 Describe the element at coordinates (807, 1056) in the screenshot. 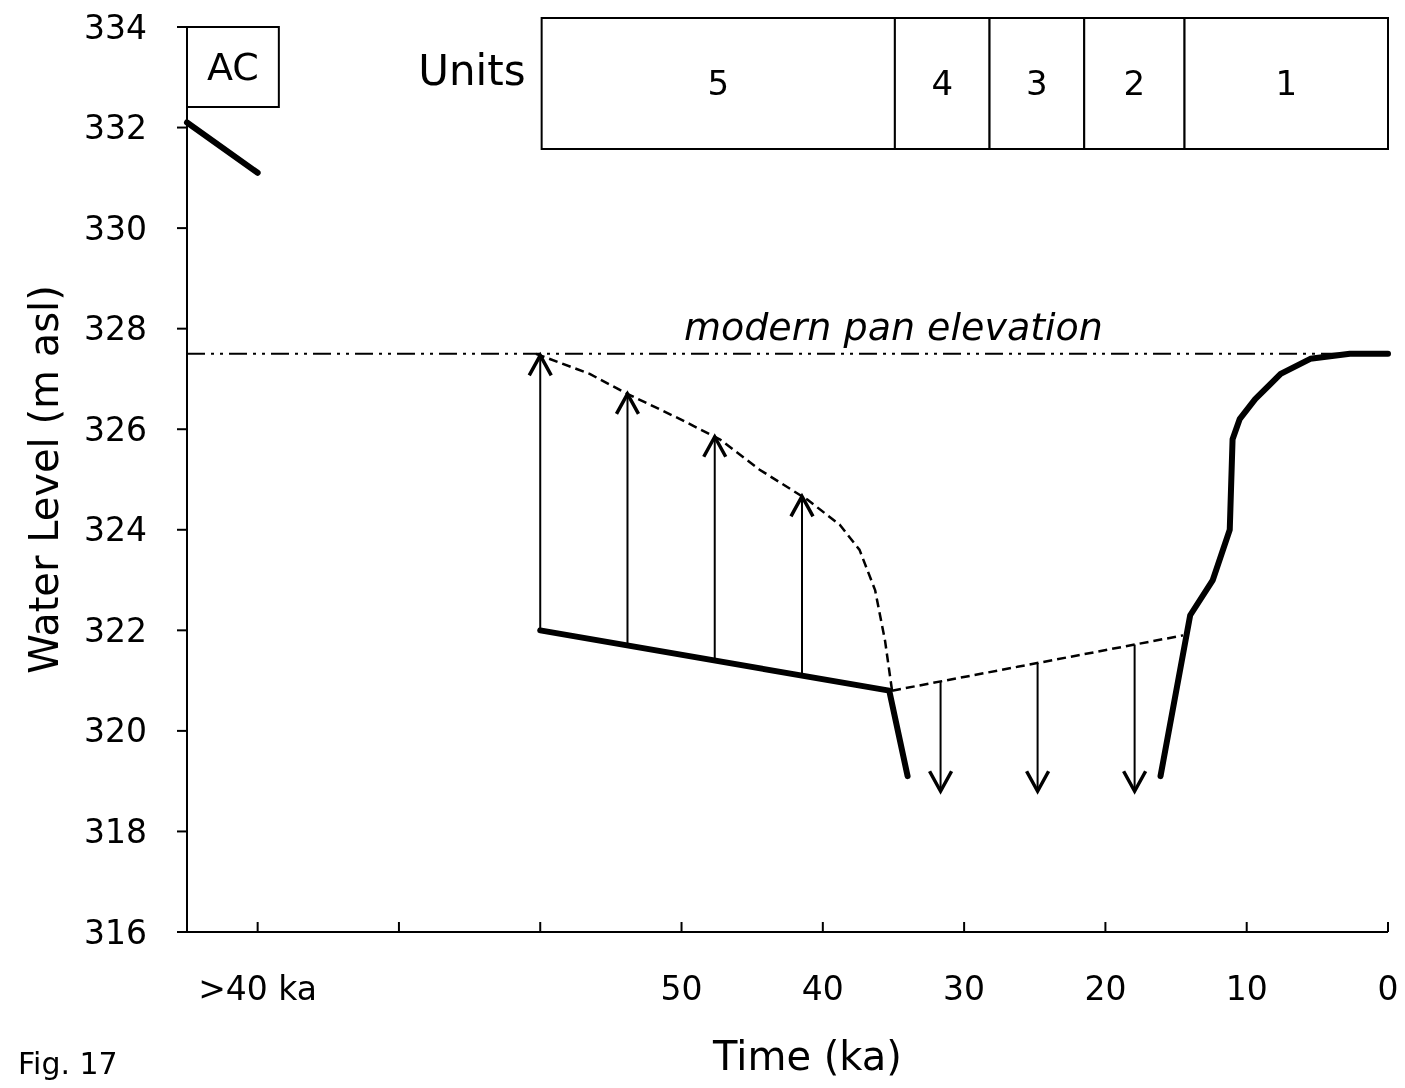

I see `x-axis-title: Time (ka)` at that location.